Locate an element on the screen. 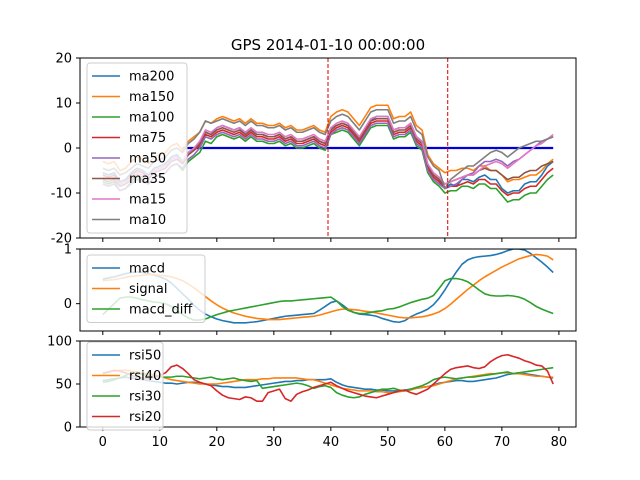 The width and height of the screenshot is (640, 480). legend-label-signal: signal is located at coordinates (148, 289).